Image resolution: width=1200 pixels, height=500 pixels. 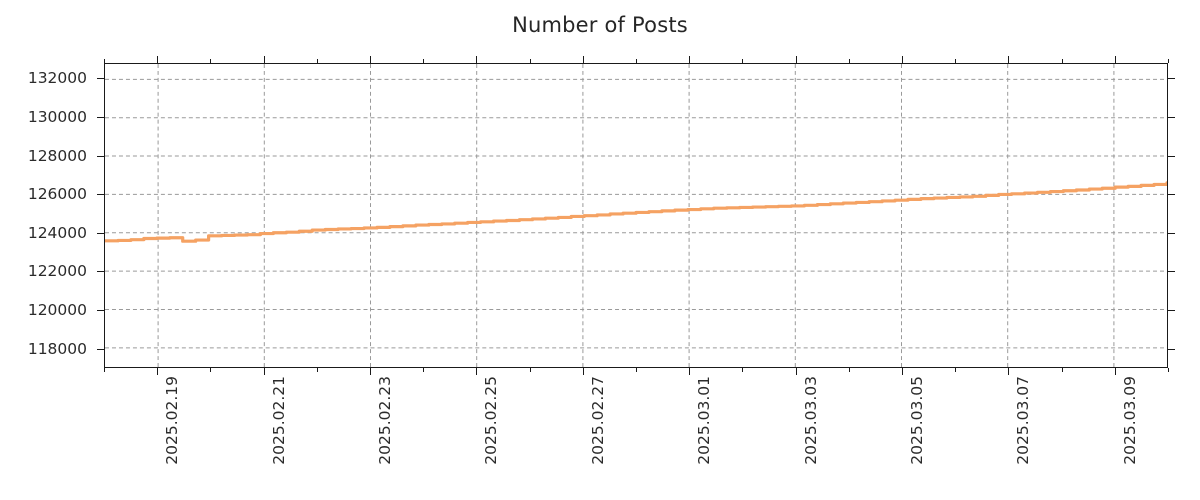 I want to click on y-axis-tick-label: 128000, so click(x=57, y=155).